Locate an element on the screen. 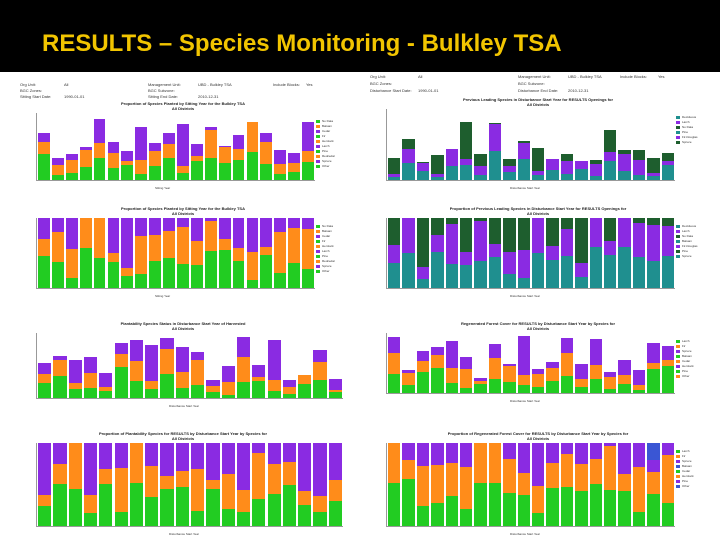  meta-mgmt-unit-label: Management Unit: is located at coordinates (164, 84).